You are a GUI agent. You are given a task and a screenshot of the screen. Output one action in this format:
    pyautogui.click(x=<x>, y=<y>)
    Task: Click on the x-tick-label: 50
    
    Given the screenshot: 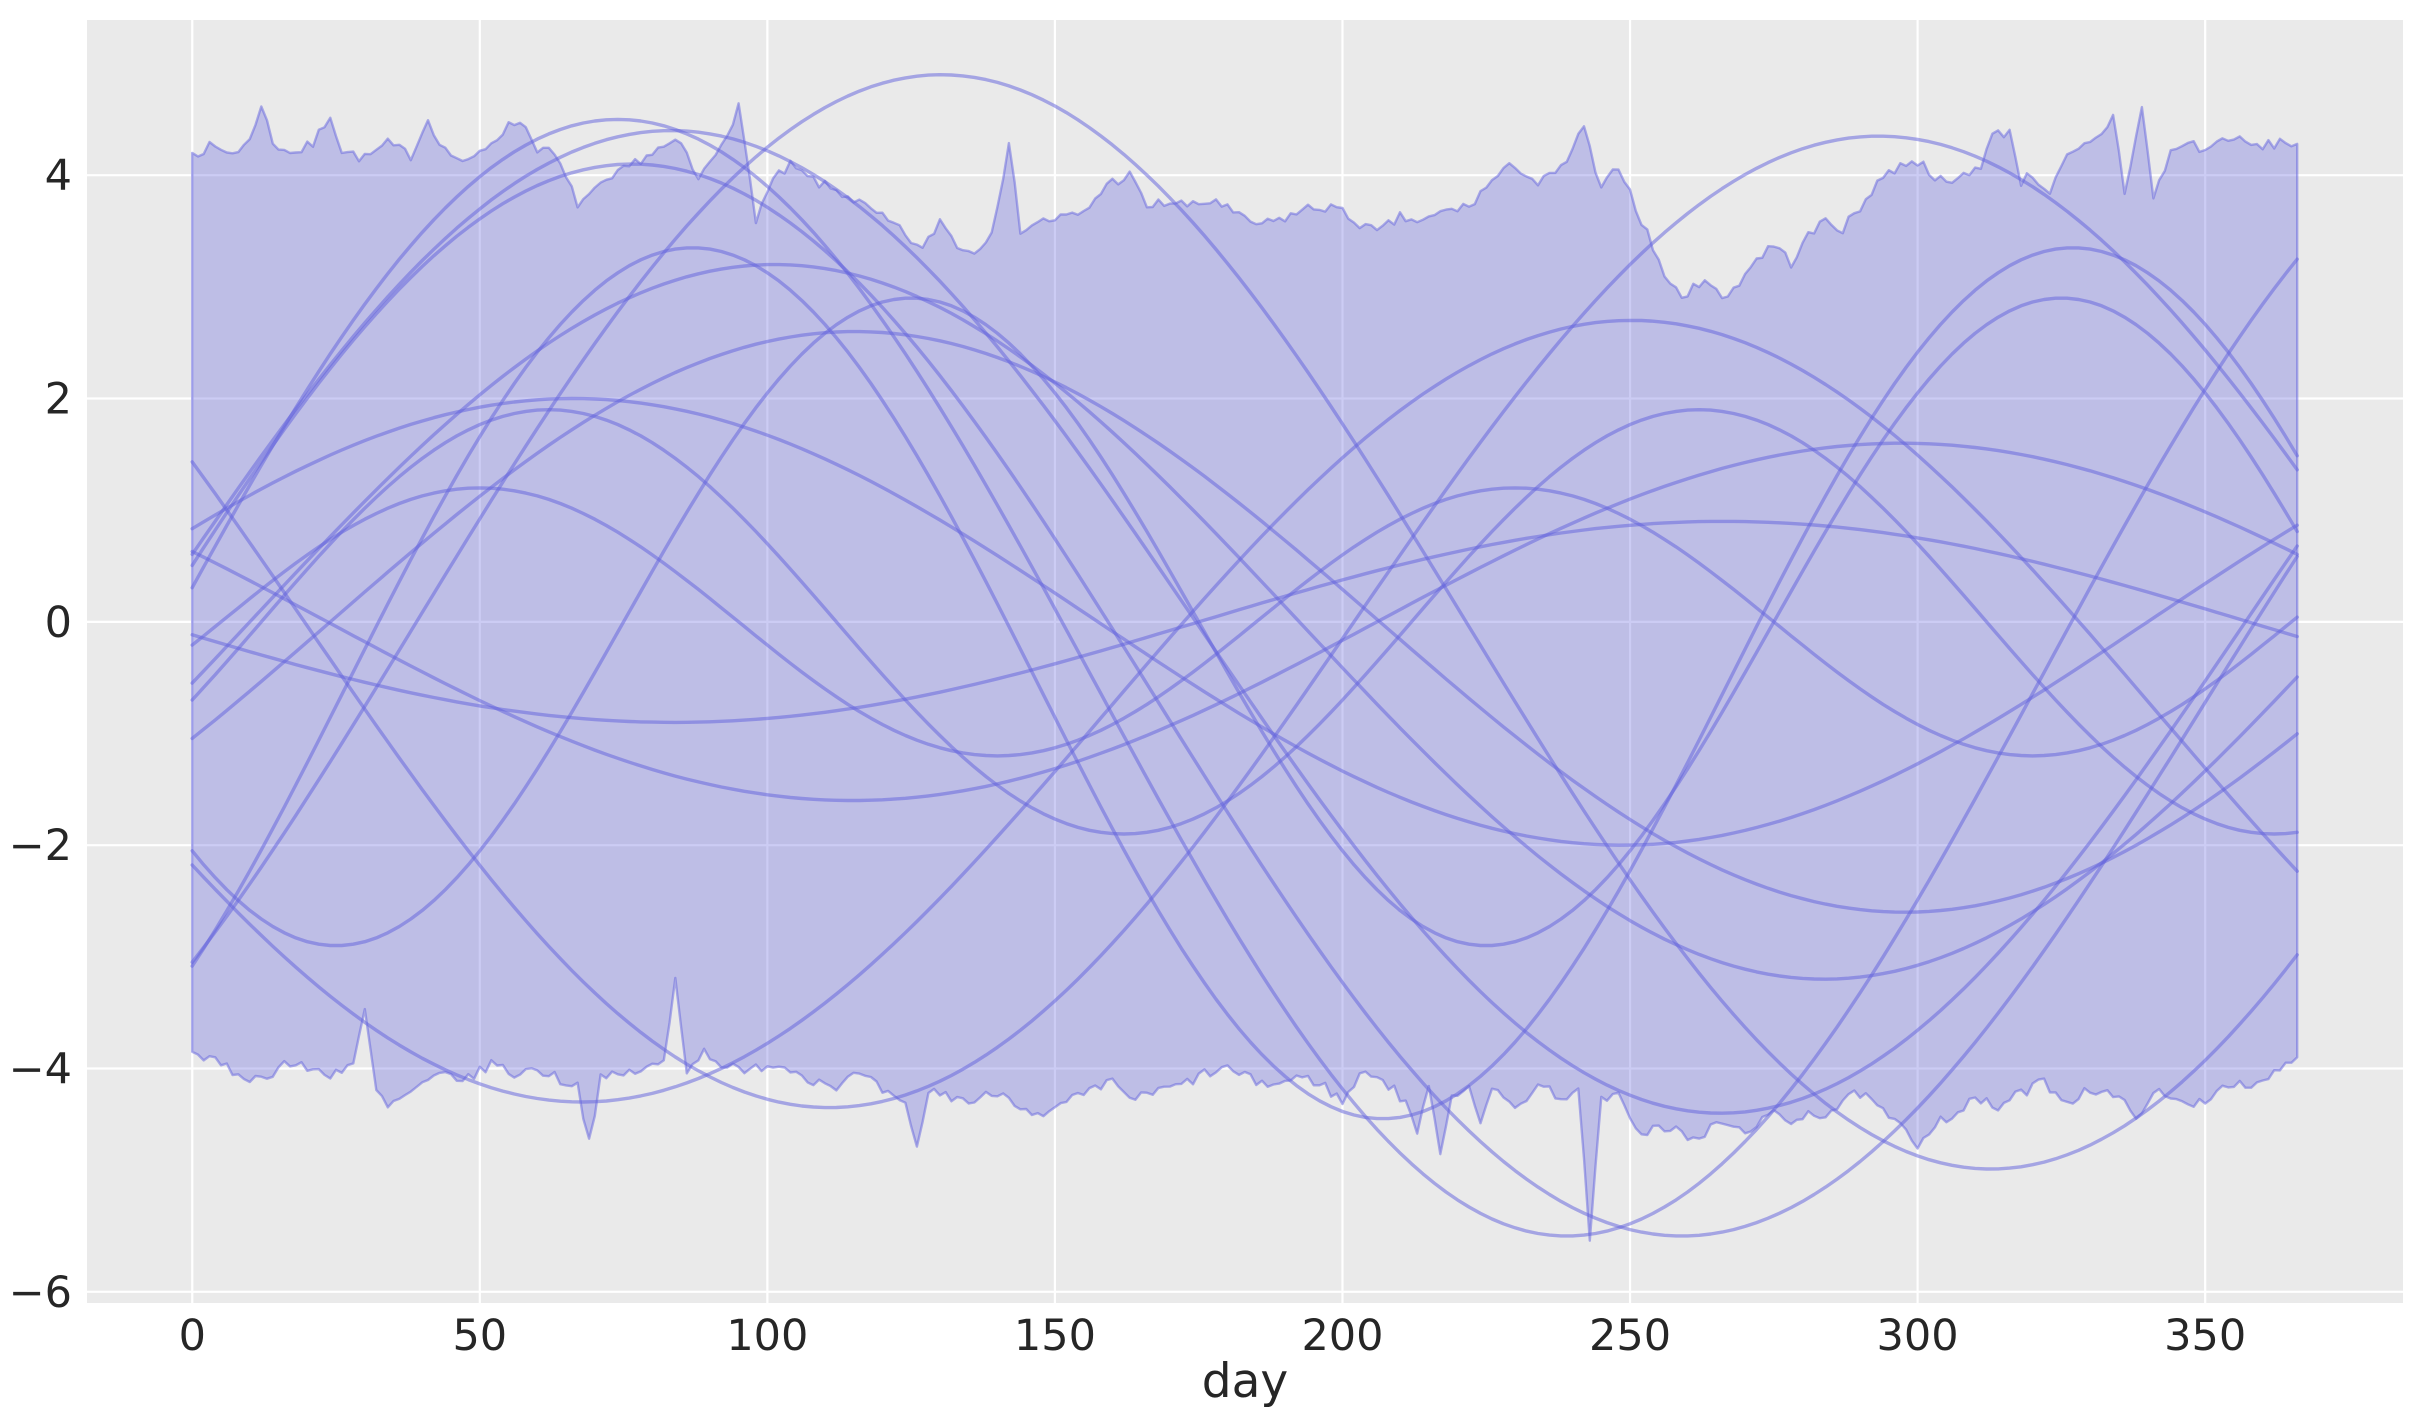 What is the action you would take?
    pyautogui.click(x=479, y=1336)
    